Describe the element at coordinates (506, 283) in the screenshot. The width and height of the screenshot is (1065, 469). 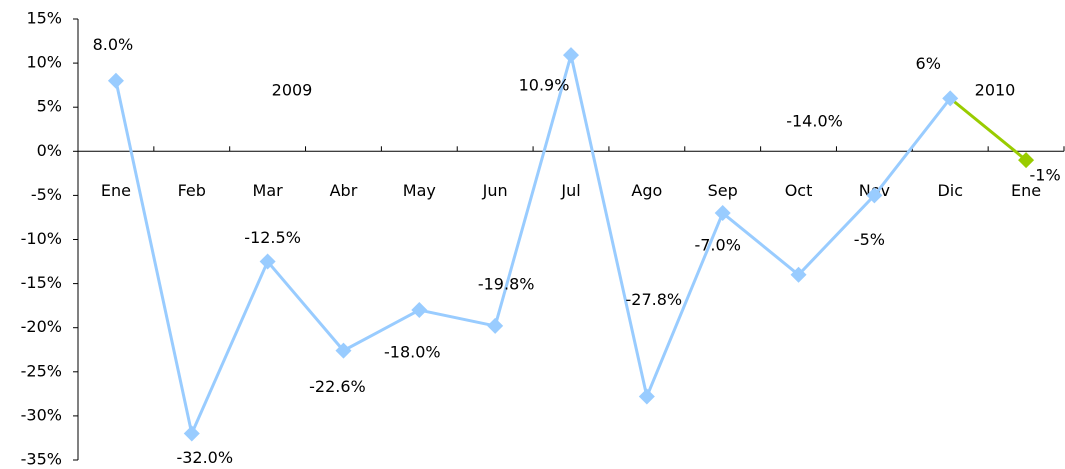
I see `data-label: -19.8%` at that location.